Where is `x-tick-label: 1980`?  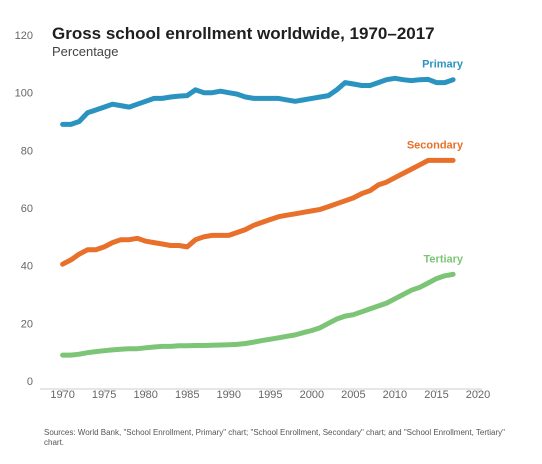 x-tick-label: 1980 is located at coordinates (145, 395).